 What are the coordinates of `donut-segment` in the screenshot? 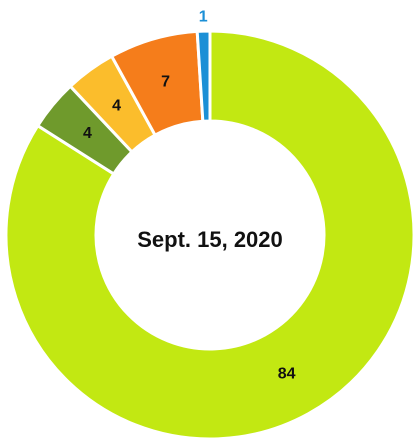 It's located at (203, 76).